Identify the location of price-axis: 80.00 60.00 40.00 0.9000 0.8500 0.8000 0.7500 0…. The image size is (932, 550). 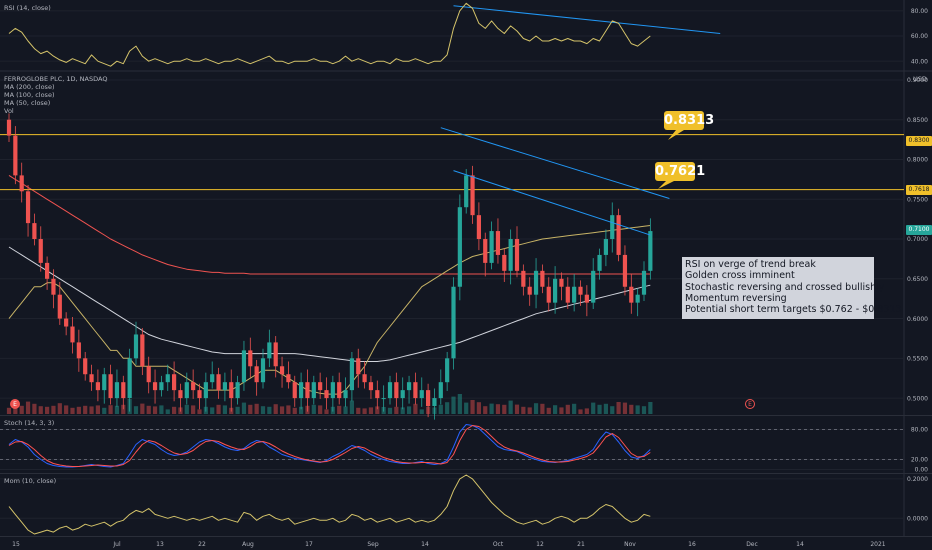
(917, 265).